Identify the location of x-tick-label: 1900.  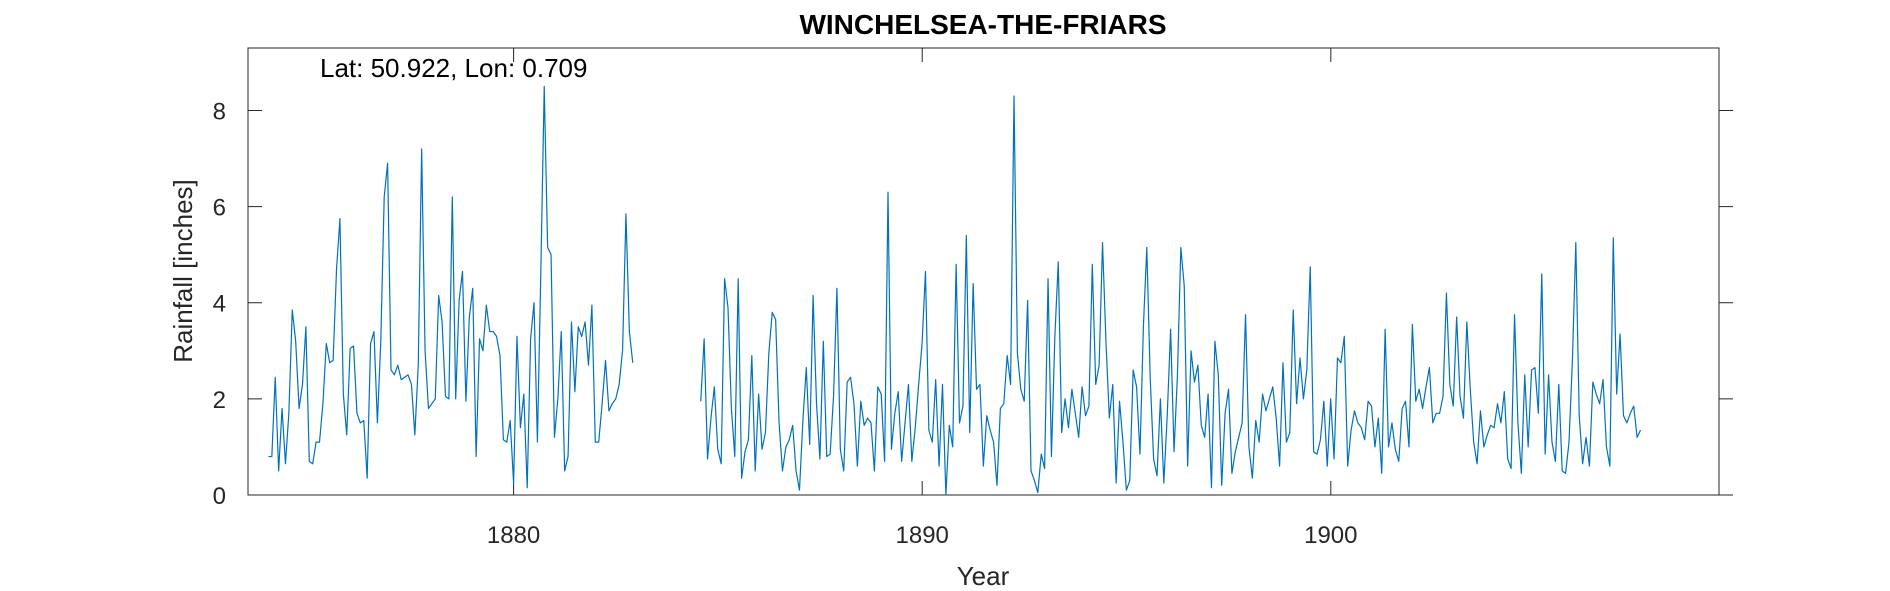
(1330, 535).